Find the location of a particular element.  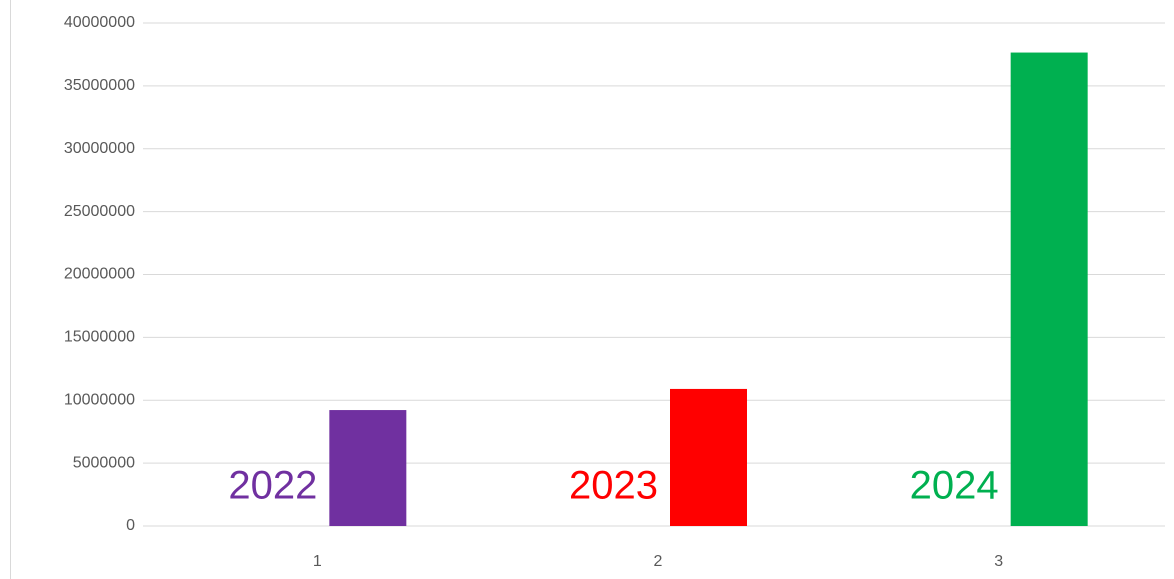

annotation: 2024 is located at coordinates (954, 486).